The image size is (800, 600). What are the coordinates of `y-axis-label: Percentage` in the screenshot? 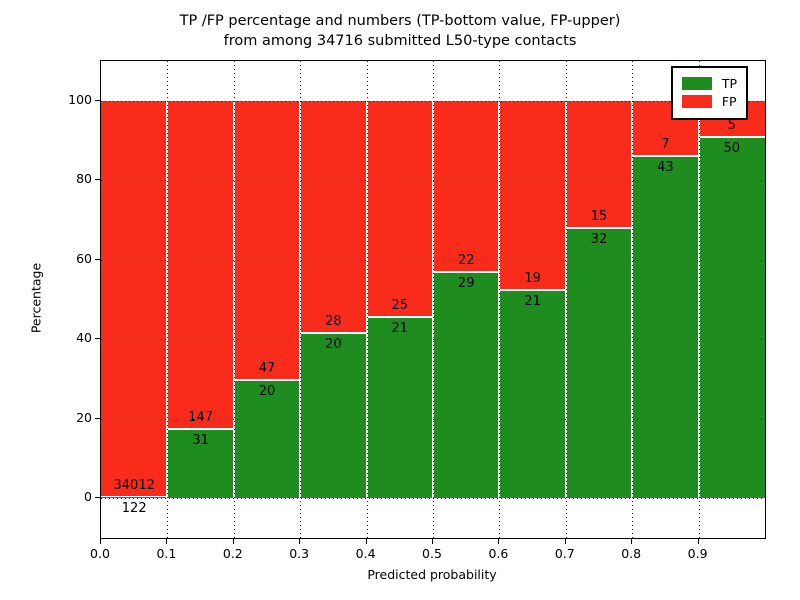 It's located at (36, 298).